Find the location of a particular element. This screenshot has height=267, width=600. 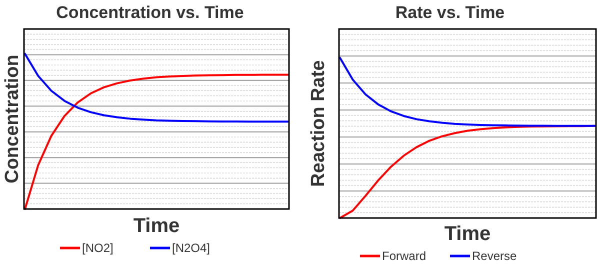

legend-label: Forward is located at coordinates (404, 256).